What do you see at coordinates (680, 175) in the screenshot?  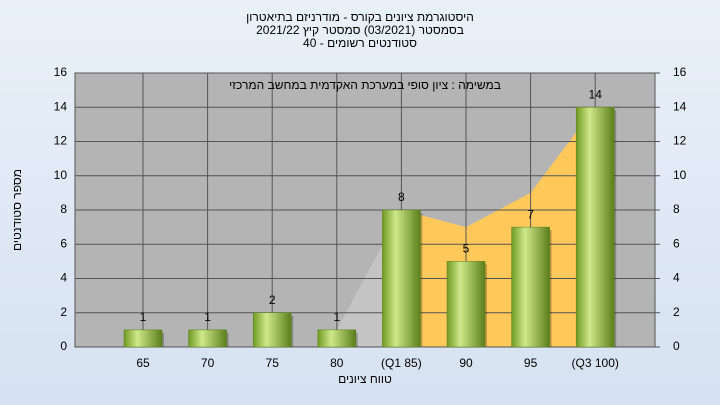 I see `y2-tick-label: 10` at bounding box center [680, 175].